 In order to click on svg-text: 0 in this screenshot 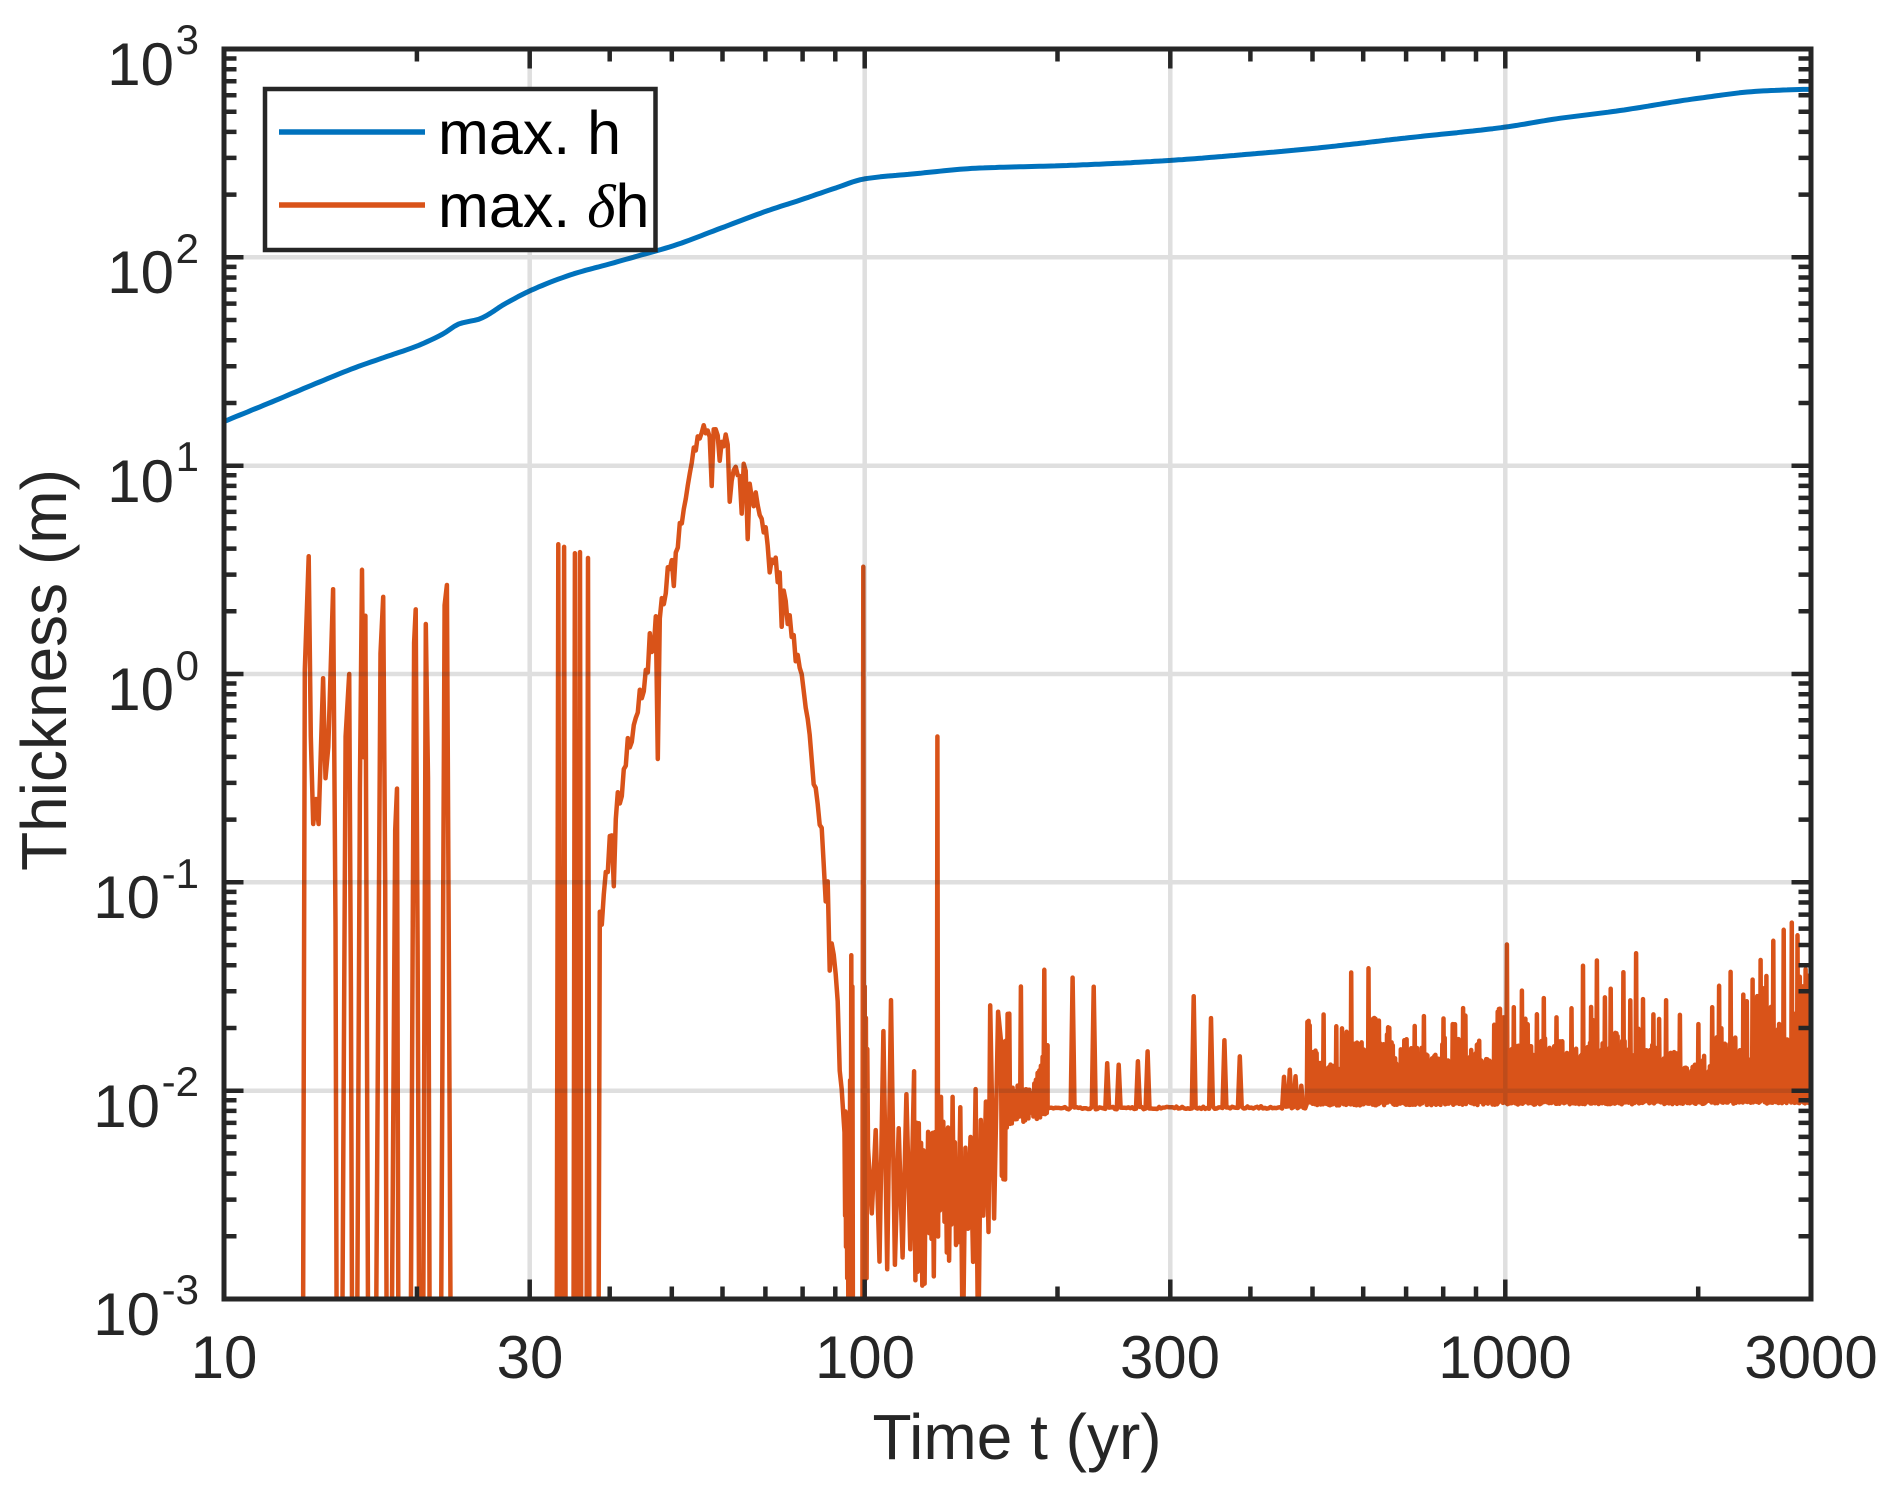, I will do `click(187, 665)`.